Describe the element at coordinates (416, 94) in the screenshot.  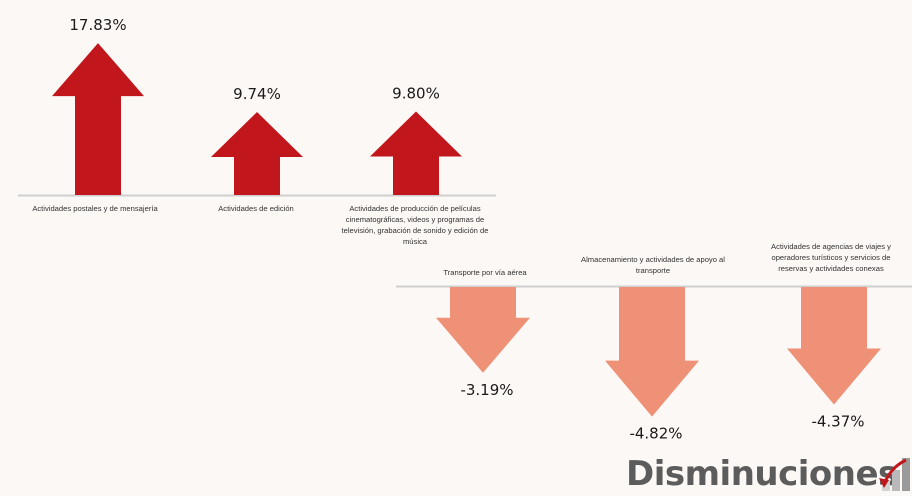
I see `value-label-peliculas: 9.80%` at that location.